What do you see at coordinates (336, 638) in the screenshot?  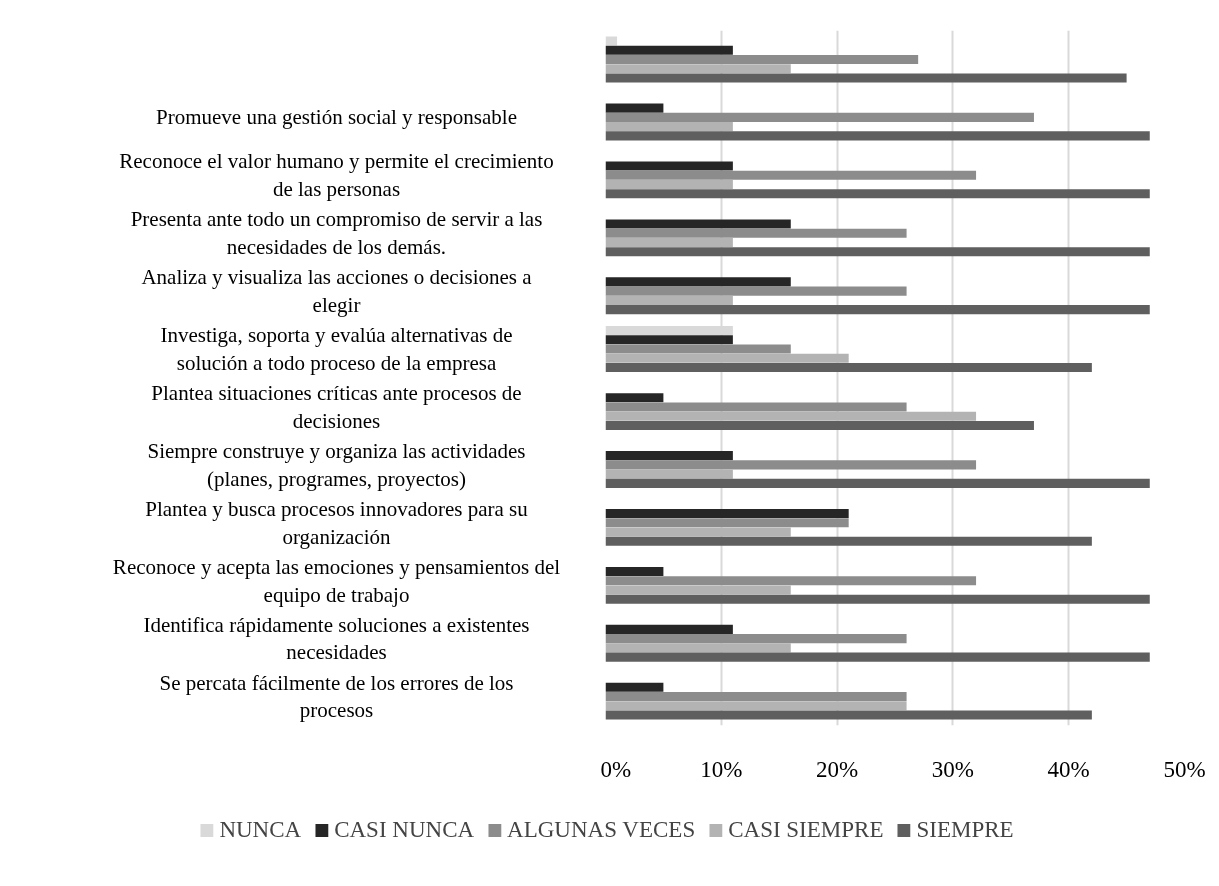 I see `y-tick-label: Identifica rápidamente soluciones a existentes necesidades` at bounding box center [336, 638].